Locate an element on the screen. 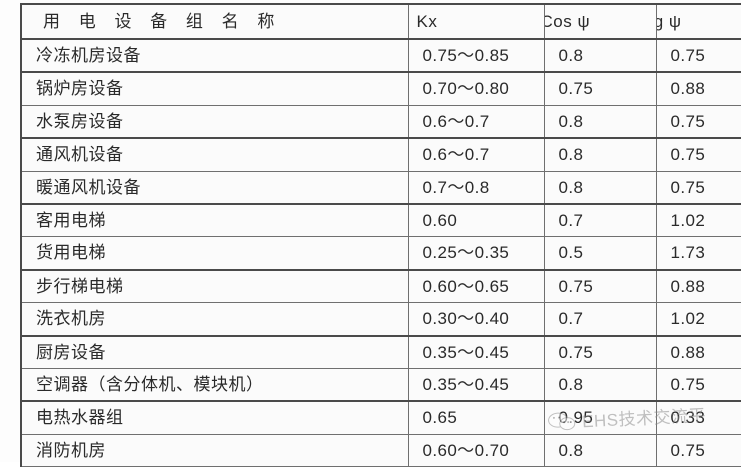 The height and width of the screenshot is (467, 741). cell-kx: 0.25～0.35 is located at coordinates (476, 253).